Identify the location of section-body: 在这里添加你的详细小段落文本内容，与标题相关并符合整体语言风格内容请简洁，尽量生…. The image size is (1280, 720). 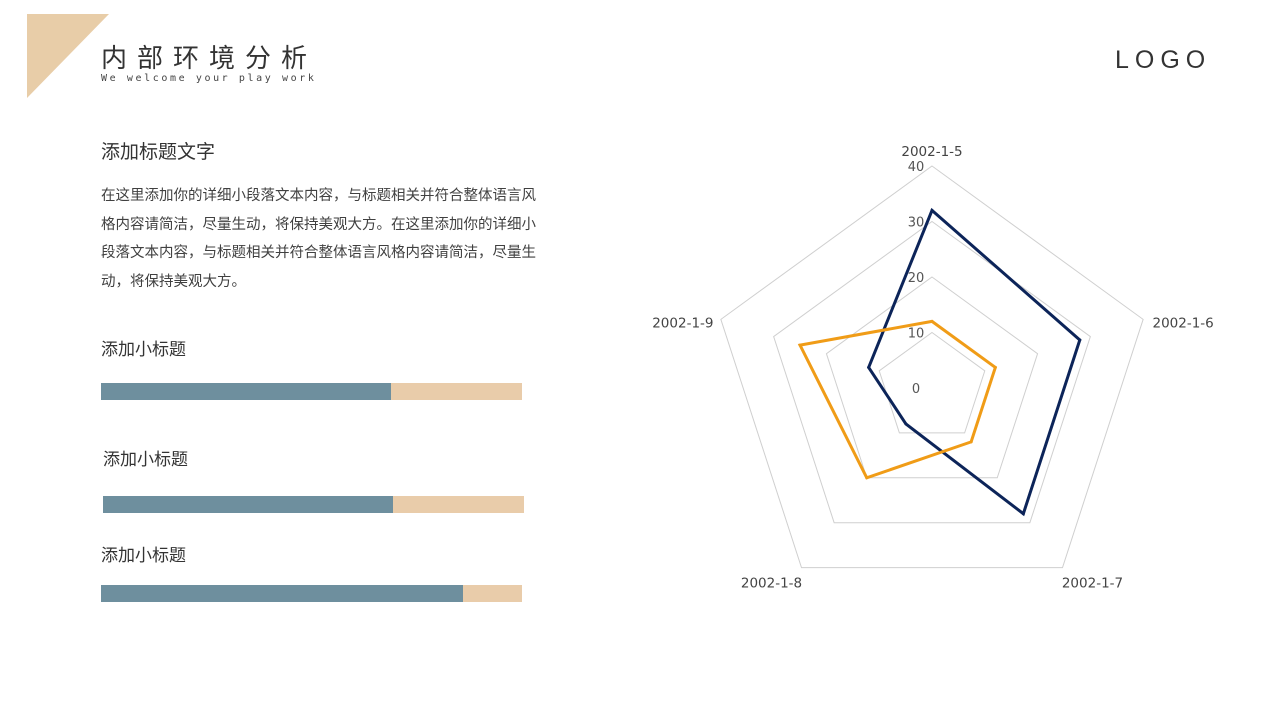
(318, 239).